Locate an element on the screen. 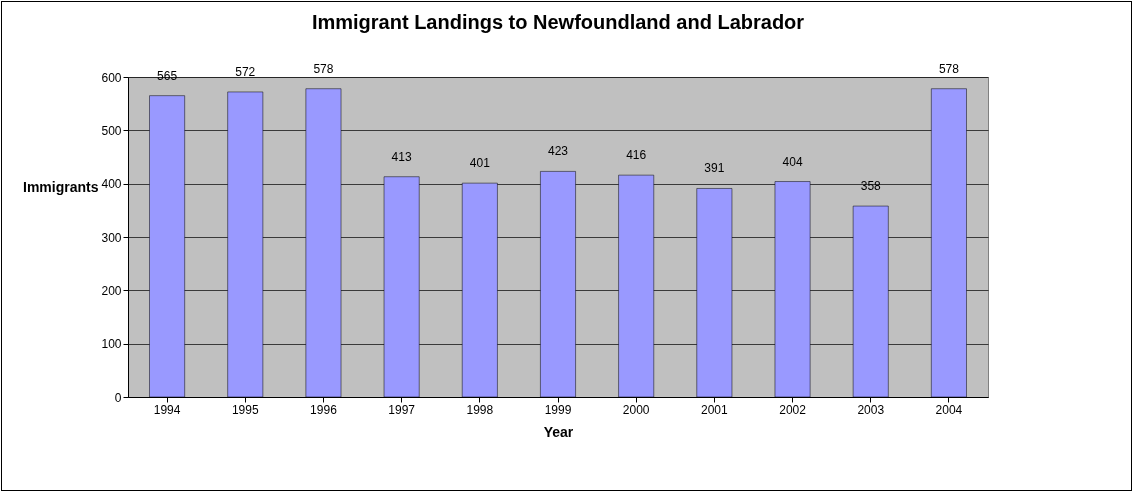  y-tick-label: 300 is located at coordinates (111, 237).